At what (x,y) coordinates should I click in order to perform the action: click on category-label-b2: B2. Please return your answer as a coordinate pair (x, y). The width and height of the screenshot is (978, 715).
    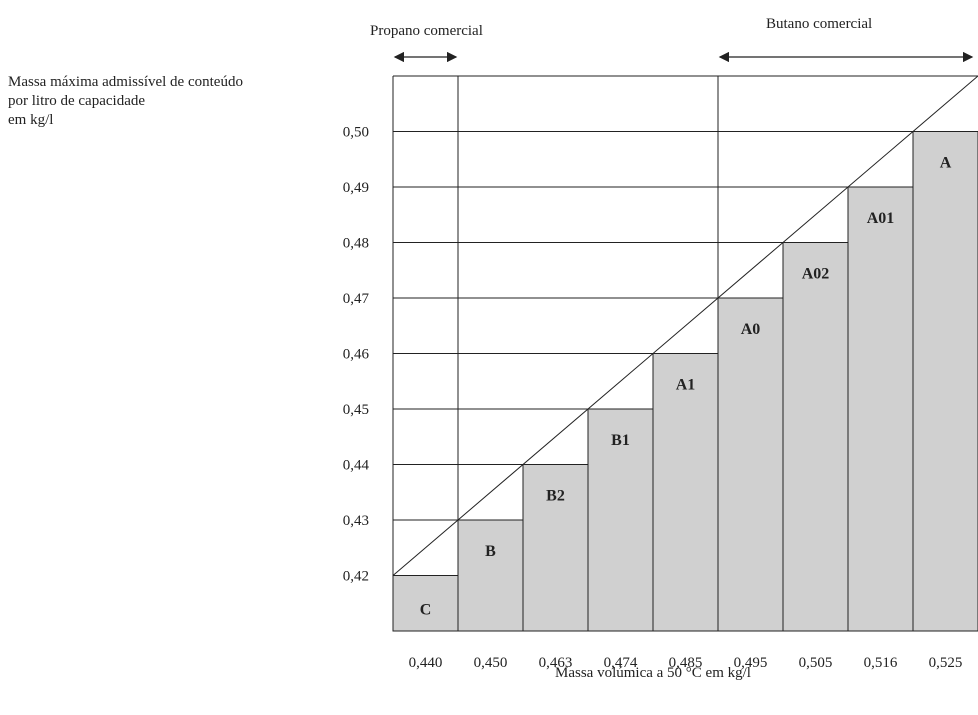
    Looking at the image, I should click on (555, 496).